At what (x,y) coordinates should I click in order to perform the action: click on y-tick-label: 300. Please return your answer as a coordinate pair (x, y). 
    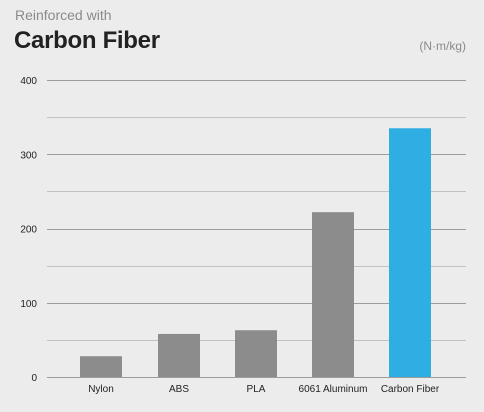
    Looking at the image, I should click on (28, 155).